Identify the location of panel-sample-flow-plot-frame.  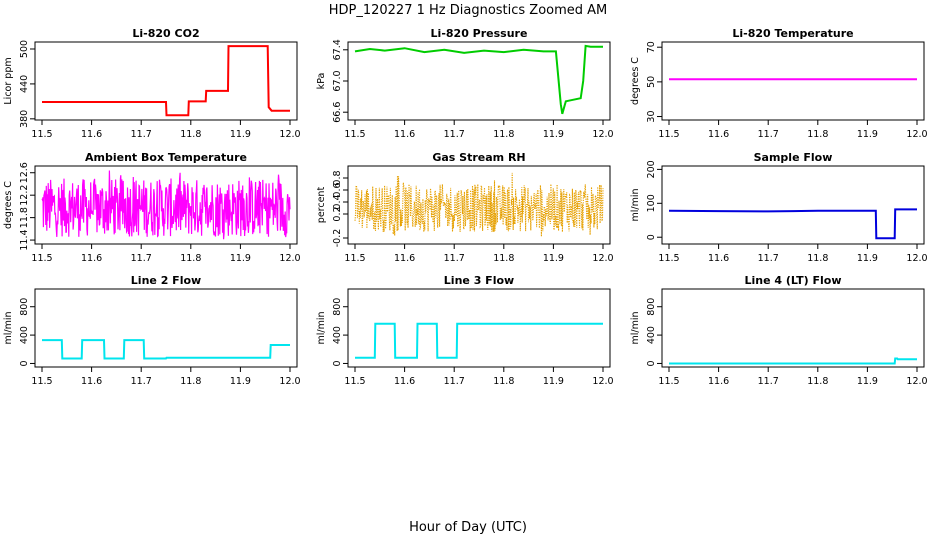
(793, 205).